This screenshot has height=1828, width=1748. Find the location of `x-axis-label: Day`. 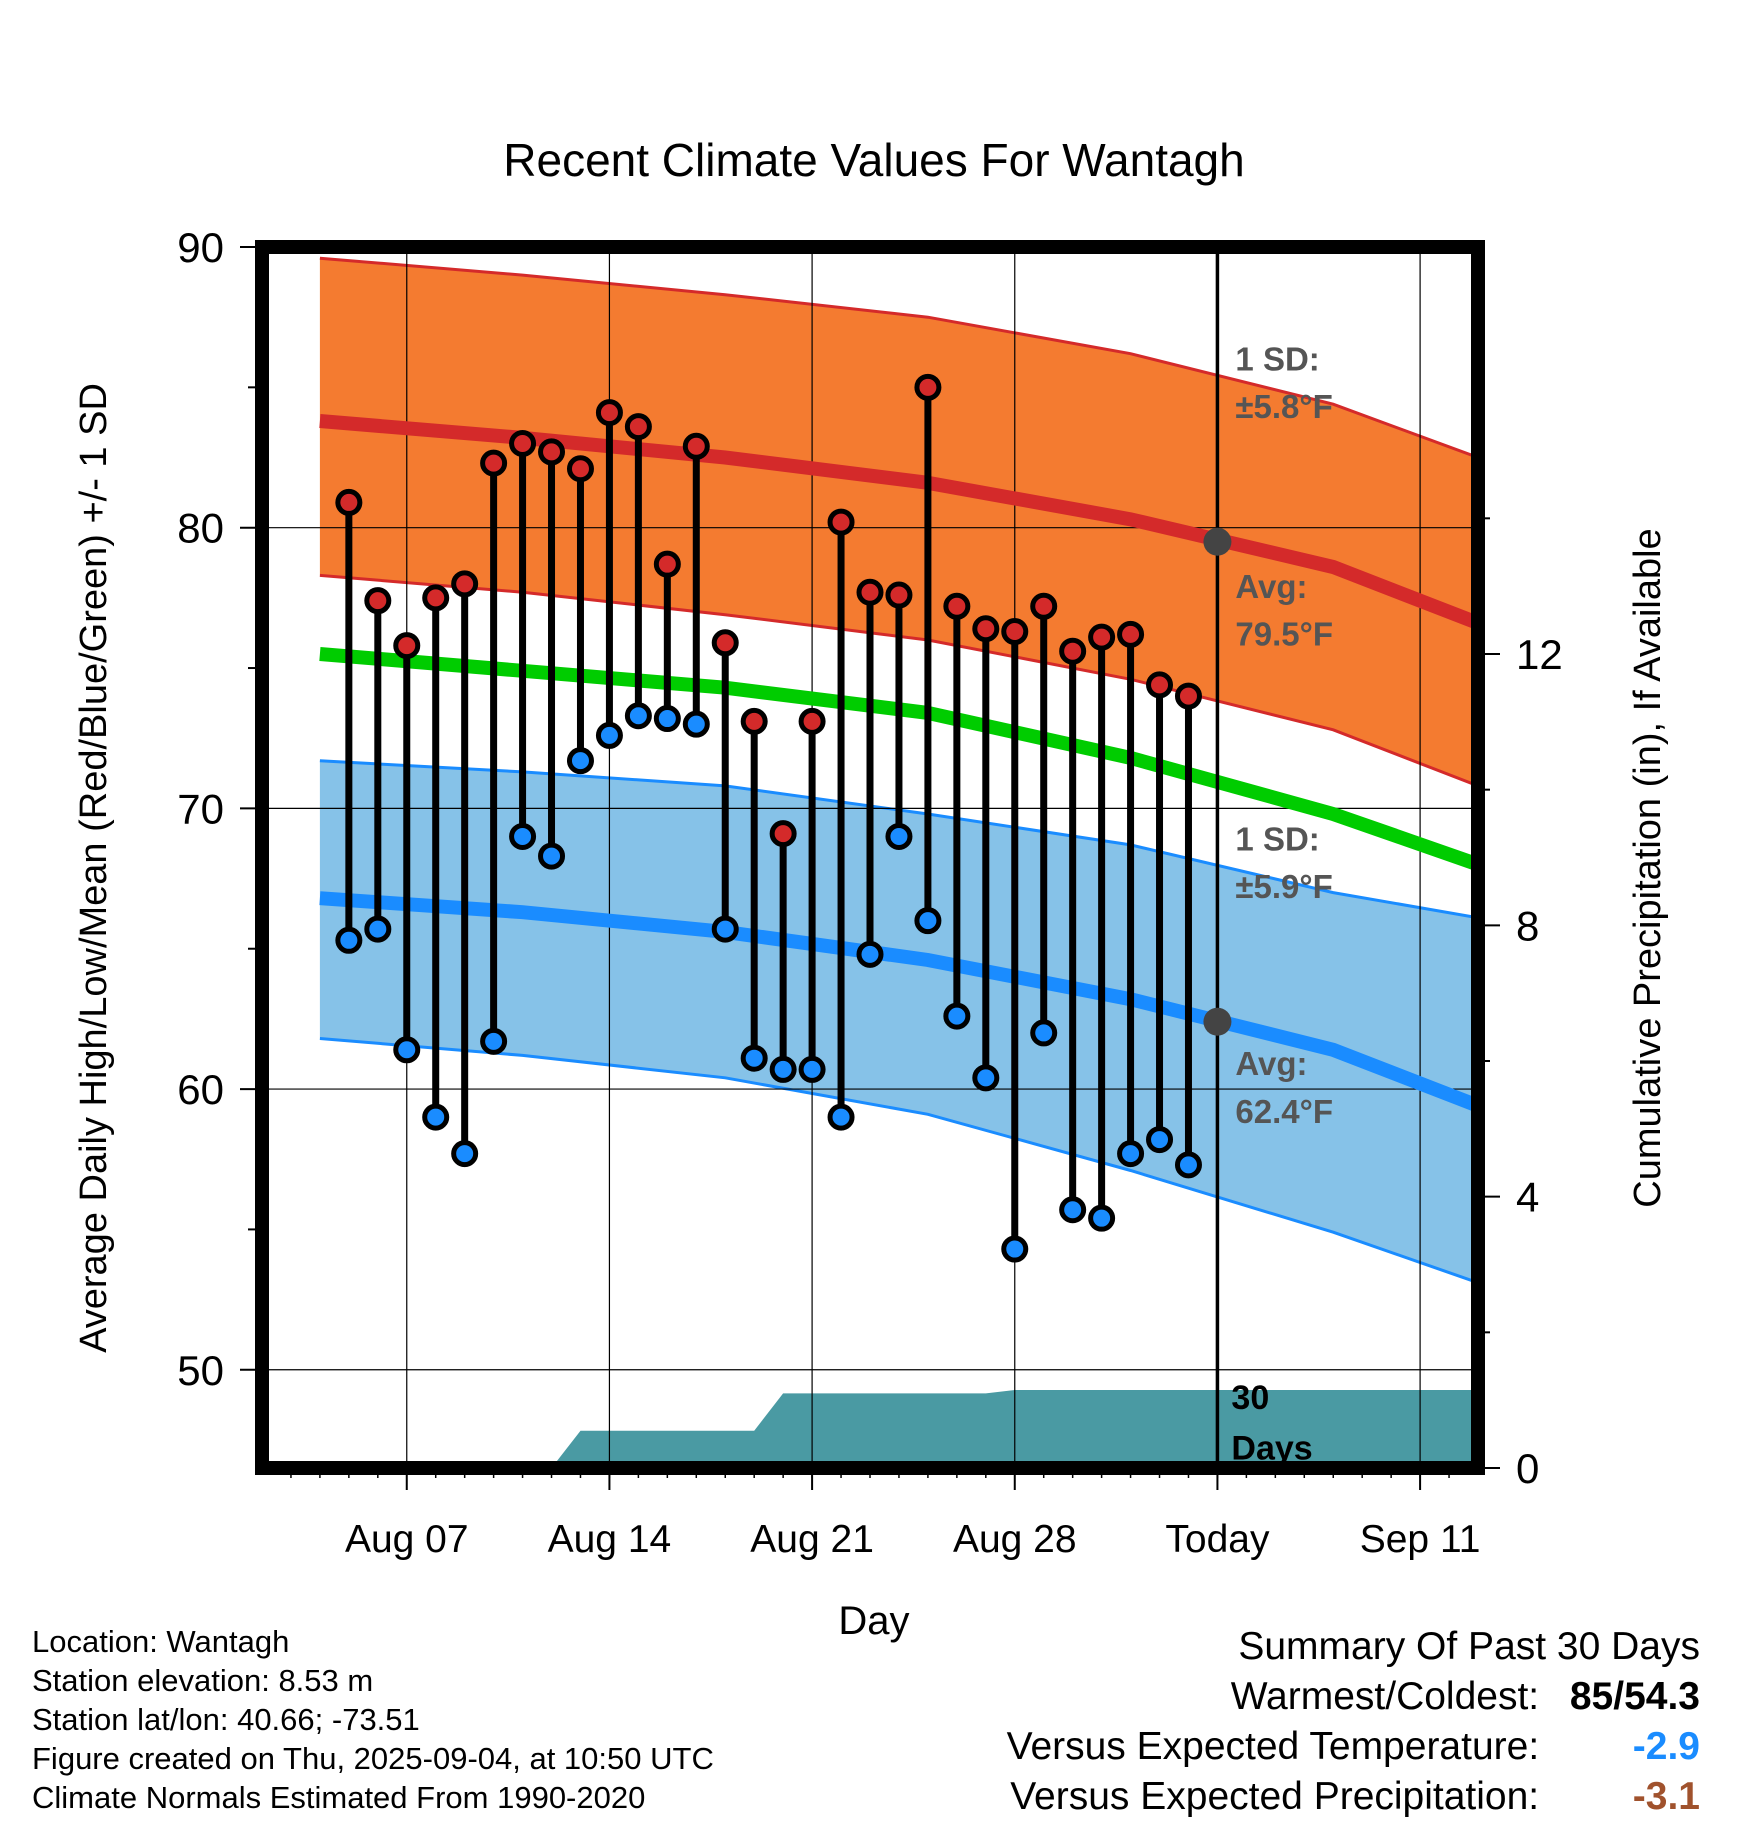

x-axis-label: Day is located at coordinates (873, 1621).